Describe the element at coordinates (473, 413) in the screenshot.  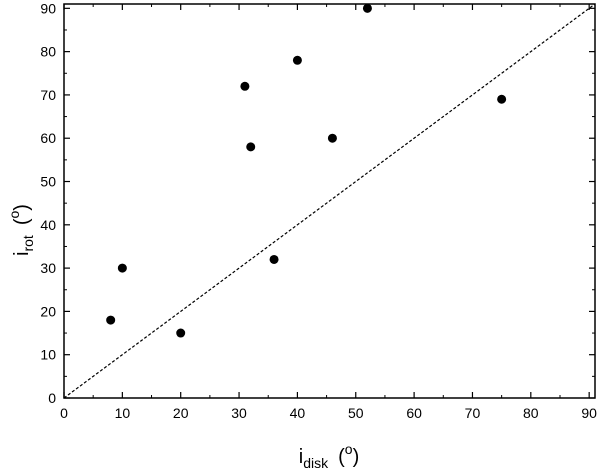
I see `x-tick-label: 70` at that location.